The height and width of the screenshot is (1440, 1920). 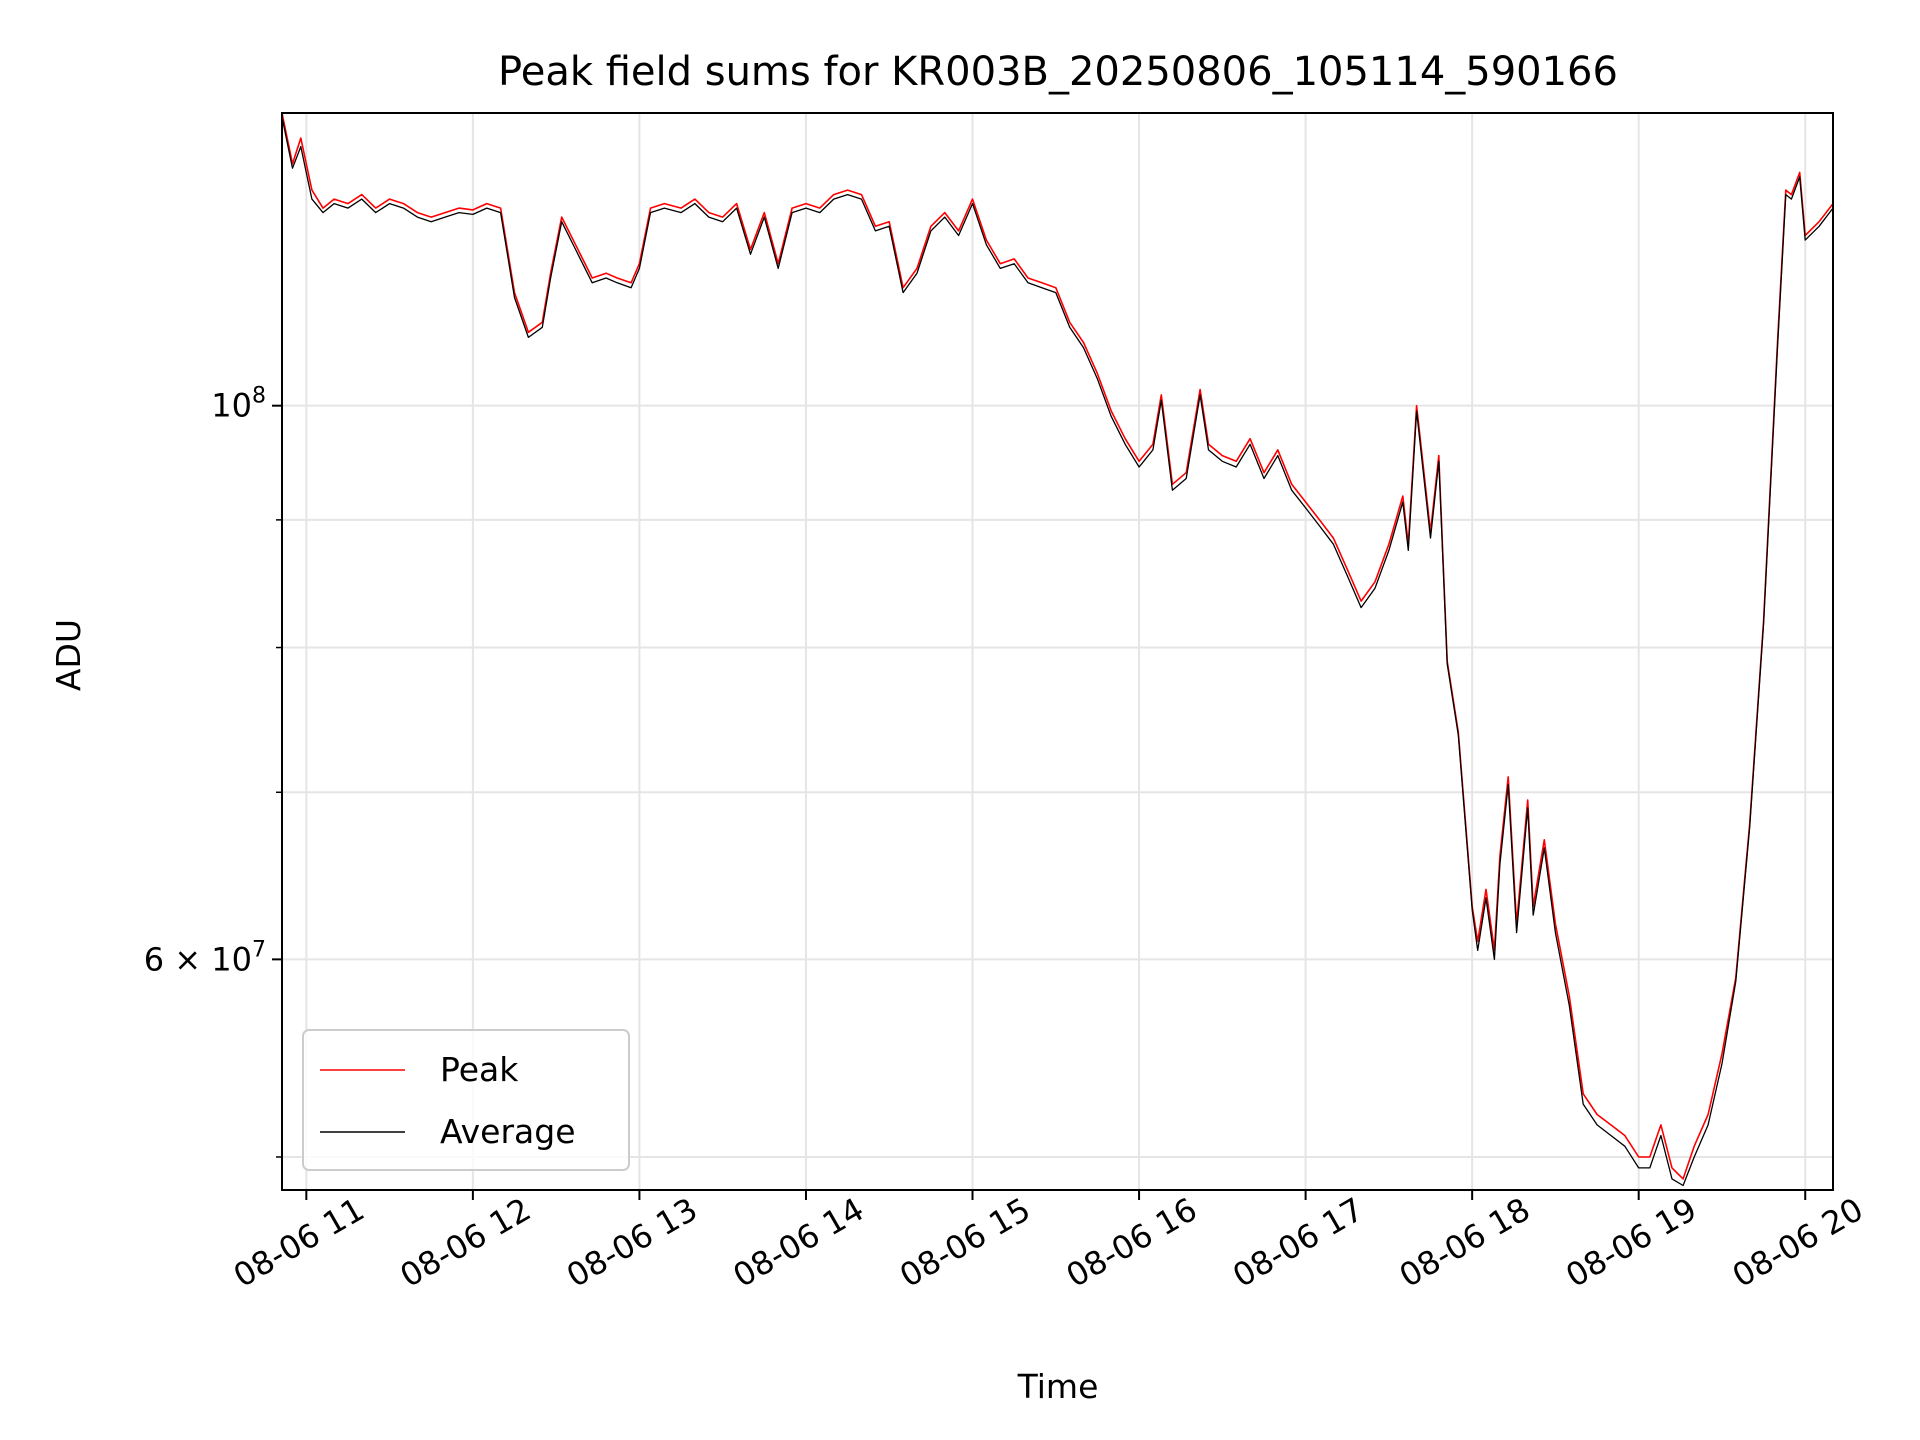 I want to click on legend-box, so click(x=466, y=1100).